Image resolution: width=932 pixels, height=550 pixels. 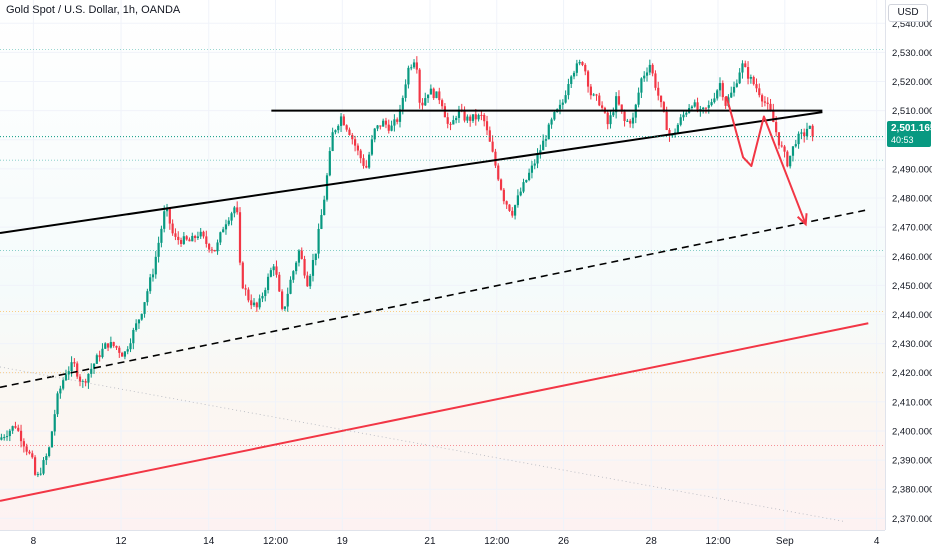 What do you see at coordinates (209, 541) in the screenshot?
I see `x-tick-label: 14` at bounding box center [209, 541].